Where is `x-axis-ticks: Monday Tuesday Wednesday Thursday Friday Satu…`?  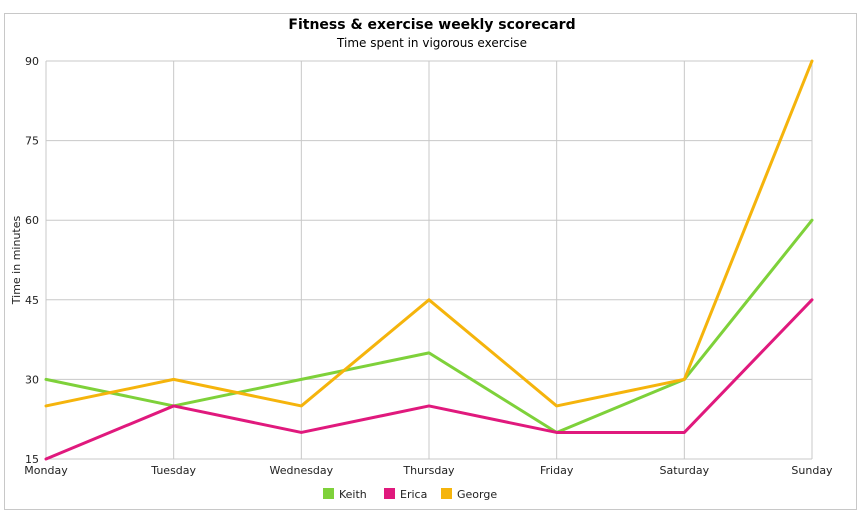
x-axis-ticks: Monday Tuesday Wednesday Thursday Friday Satu… is located at coordinates (428, 470).